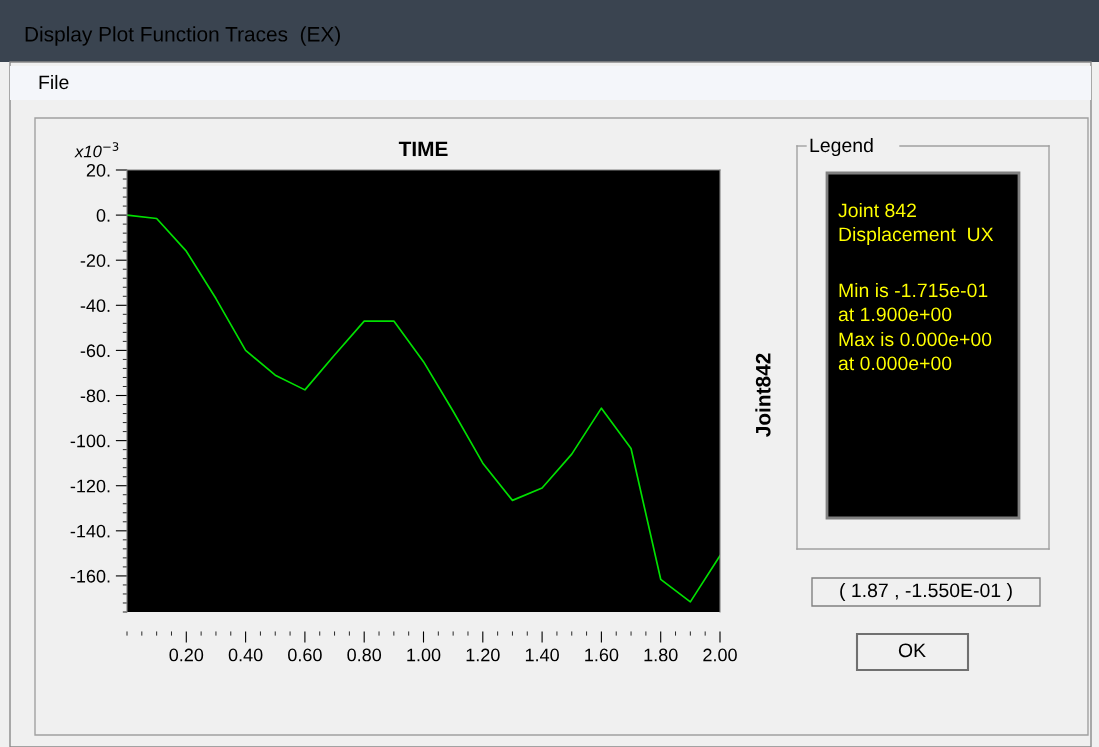  Describe the element at coordinates (90, 486) in the screenshot. I see `y-tick-label: -120.` at that location.